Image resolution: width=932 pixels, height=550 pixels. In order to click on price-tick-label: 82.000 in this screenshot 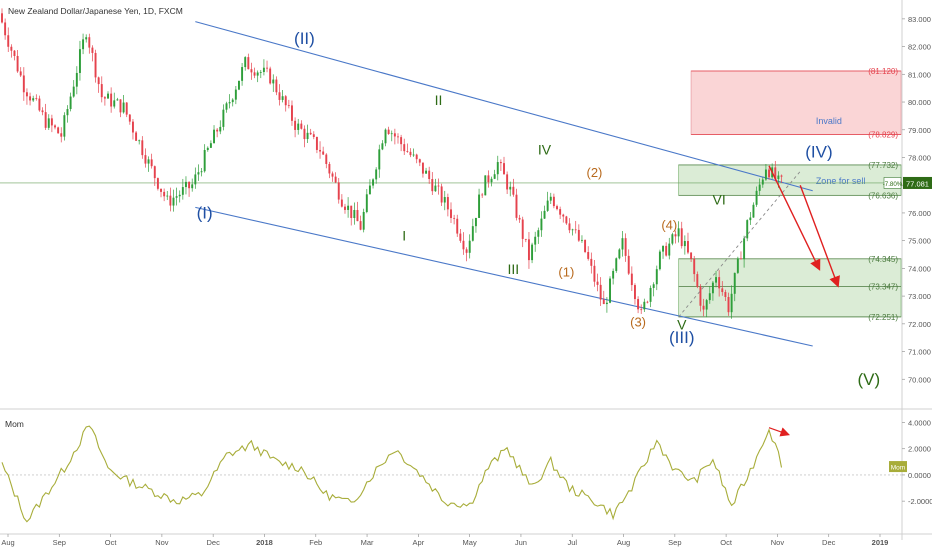, I will do `click(919, 47)`.